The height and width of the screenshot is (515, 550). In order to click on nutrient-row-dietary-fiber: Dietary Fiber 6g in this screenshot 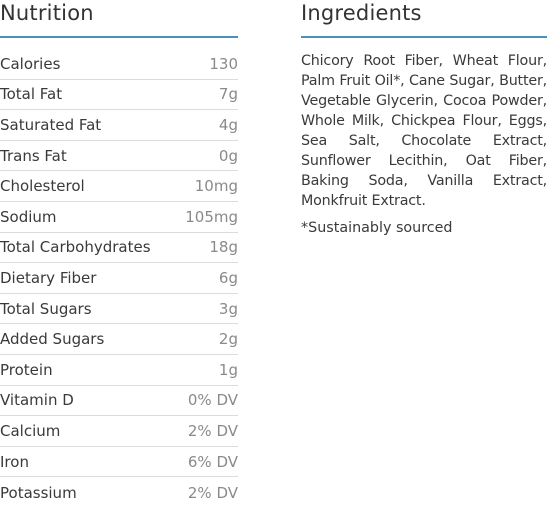, I will do `click(119, 278)`.